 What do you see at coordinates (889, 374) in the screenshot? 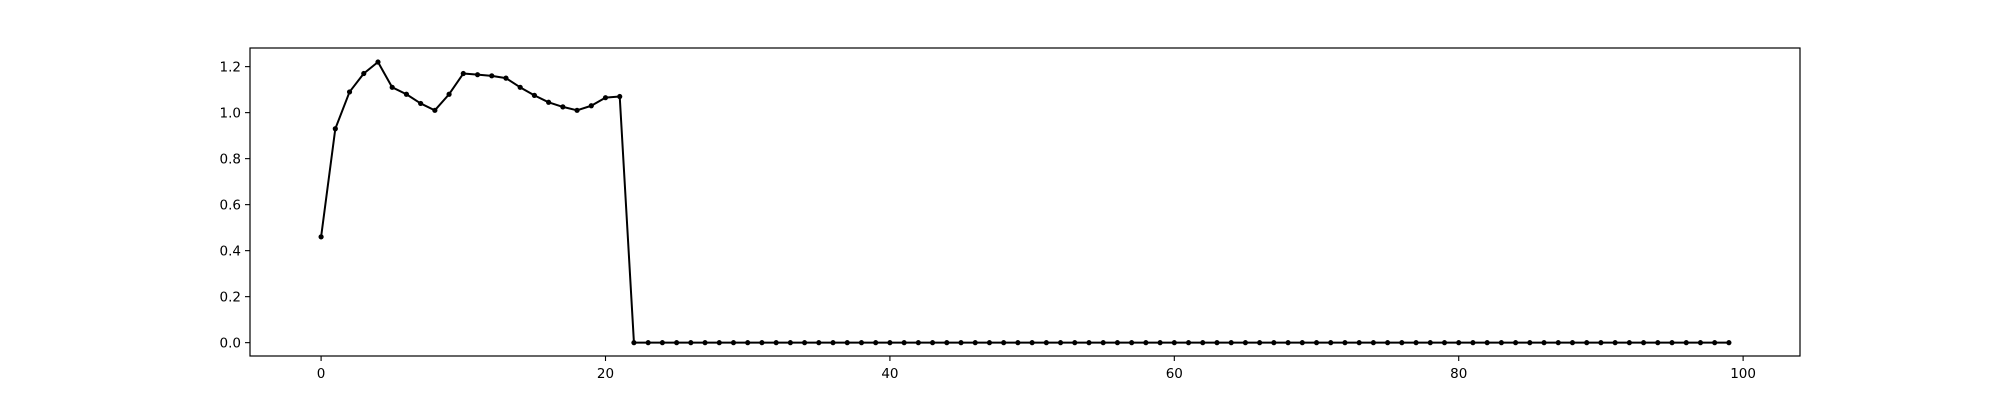
I see `x-tick-label: 40` at bounding box center [889, 374].